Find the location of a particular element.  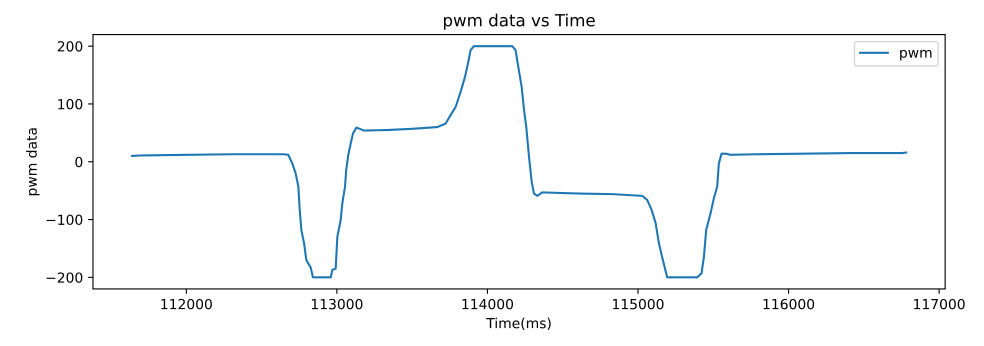

y-tick-label: 0 is located at coordinates (78, 162).